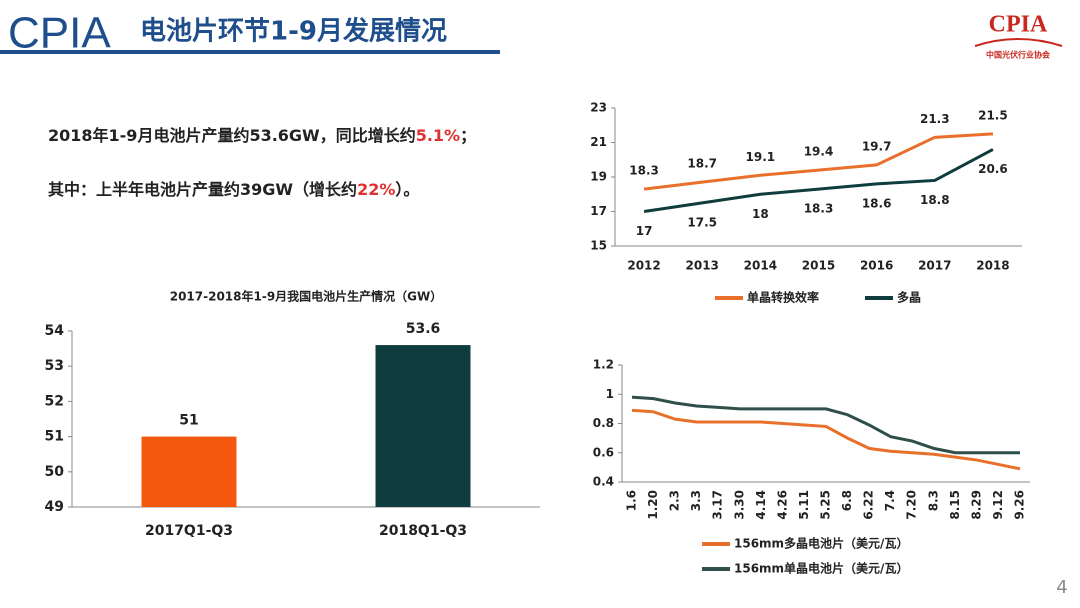  Describe the element at coordinates (702, 164) in the screenshot. I see `data-label: 18.7` at that location.